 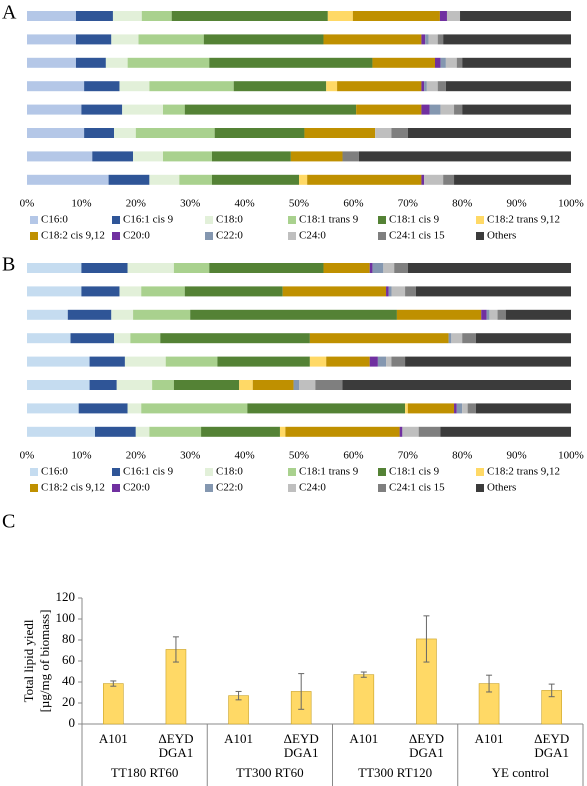 What do you see at coordinates (414, 472) in the screenshot?
I see `legend-label: C18:1 cis 9` at bounding box center [414, 472].